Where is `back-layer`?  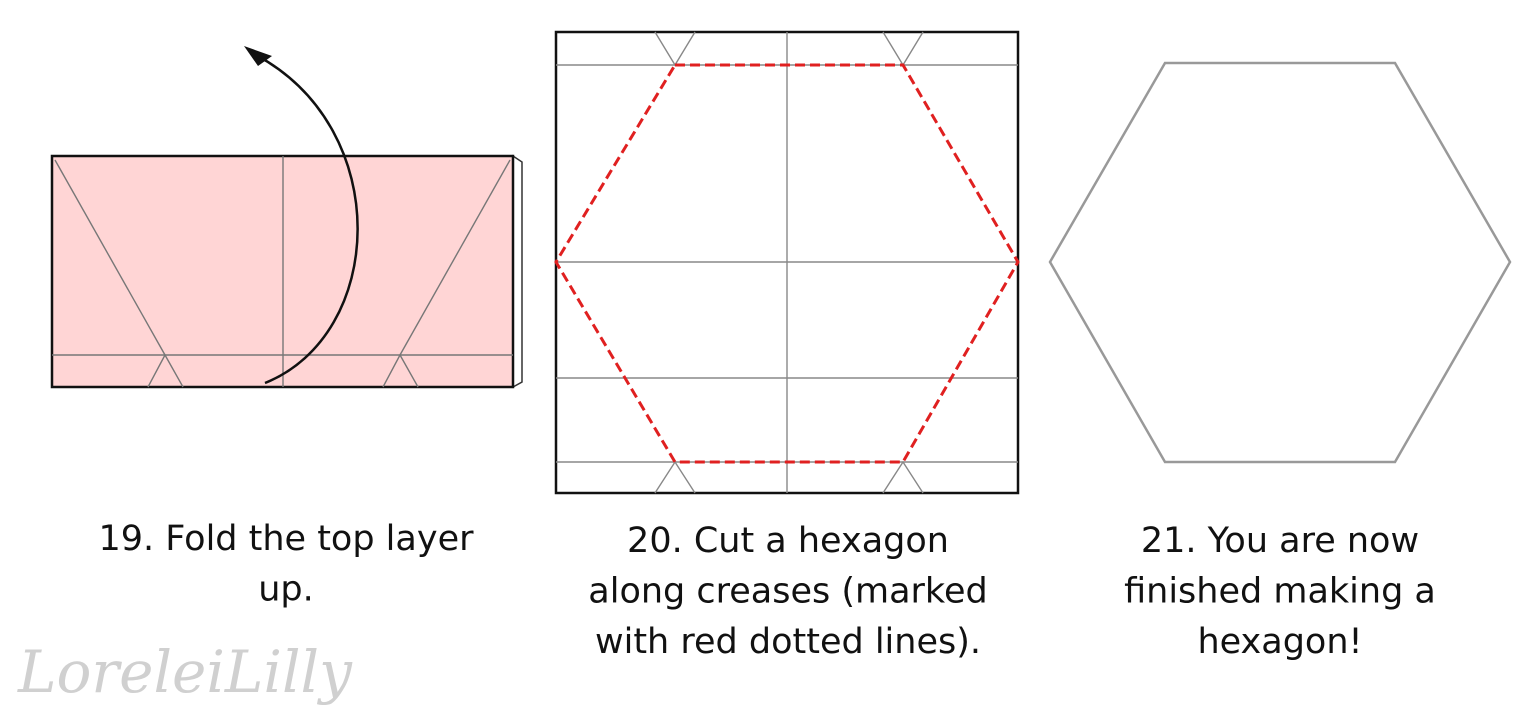 back-layer is located at coordinates (517, 271).